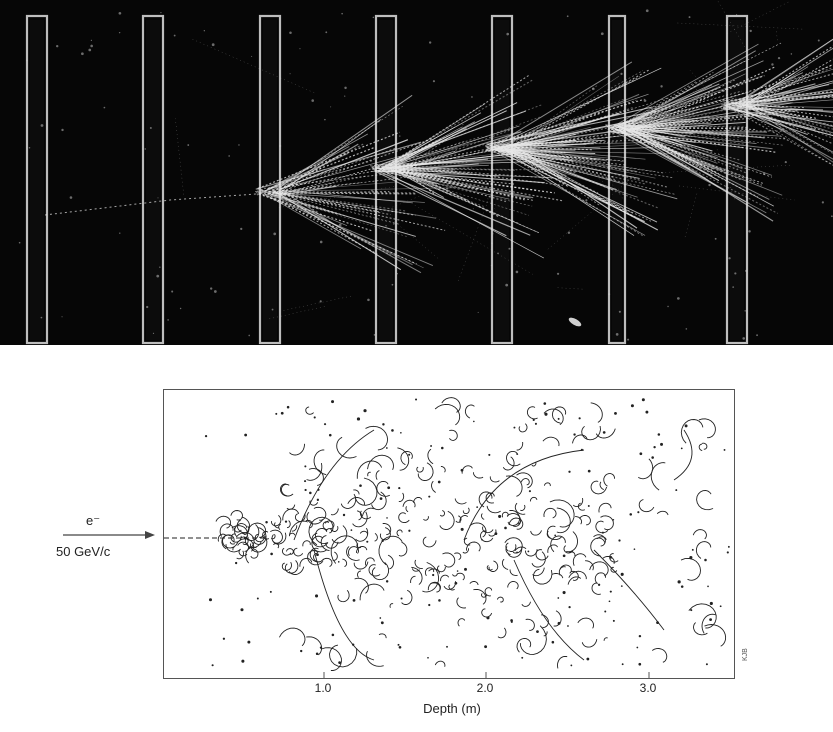 The height and width of the screenshot is (732, 833). I want to click on x-tick-label: 1.0, so click(323, 688).